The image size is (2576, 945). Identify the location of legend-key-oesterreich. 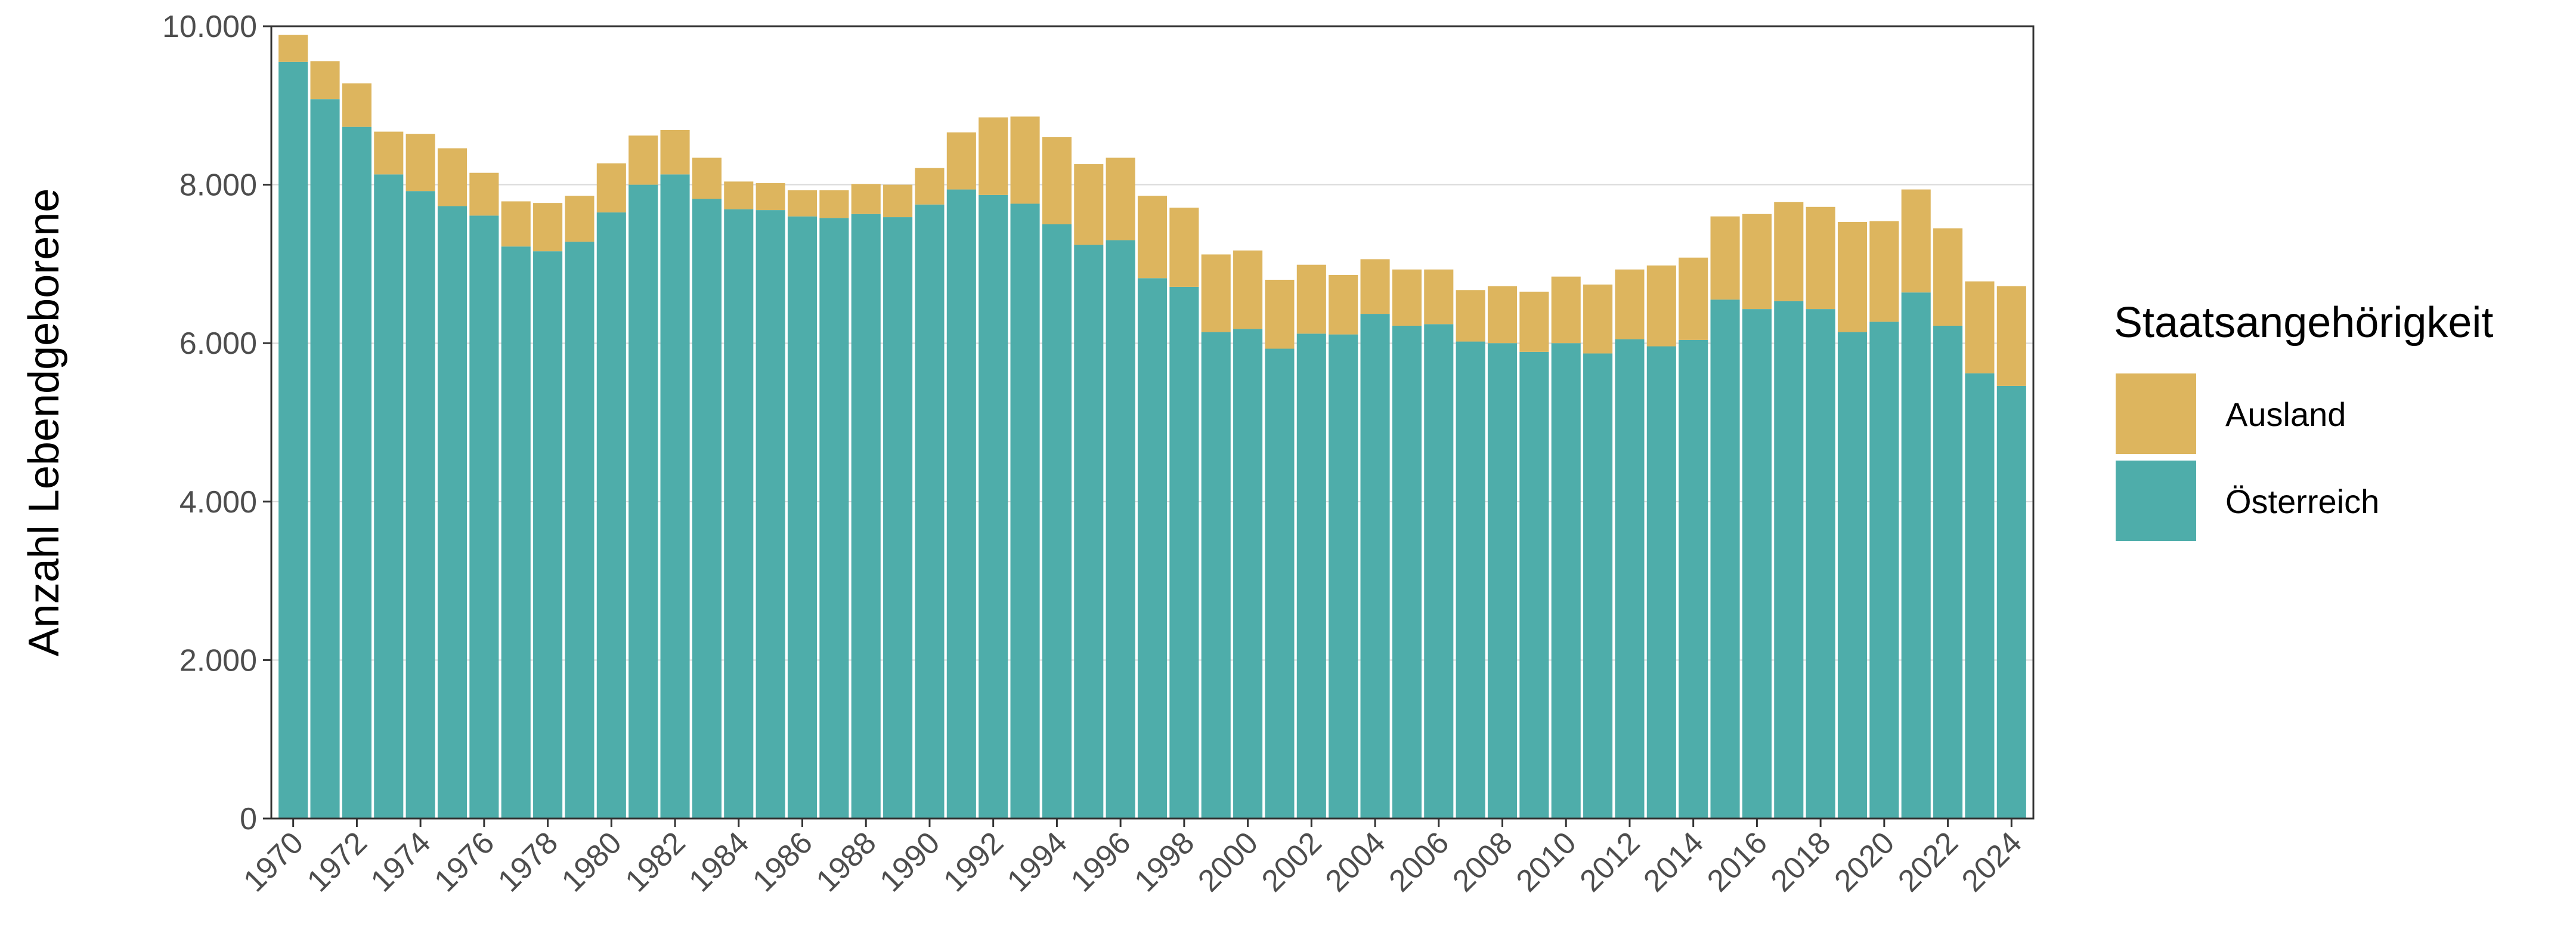
(2156, 501).